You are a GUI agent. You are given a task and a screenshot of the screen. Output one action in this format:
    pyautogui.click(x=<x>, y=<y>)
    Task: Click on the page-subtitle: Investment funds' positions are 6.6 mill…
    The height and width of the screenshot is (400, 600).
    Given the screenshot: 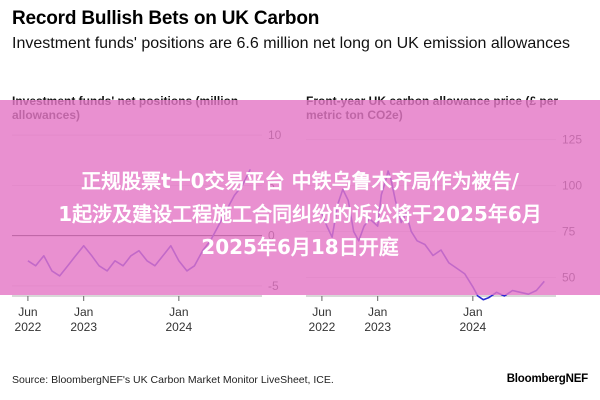 What is the action you would take?
    pyautogui.click(x=291, y=43)
    